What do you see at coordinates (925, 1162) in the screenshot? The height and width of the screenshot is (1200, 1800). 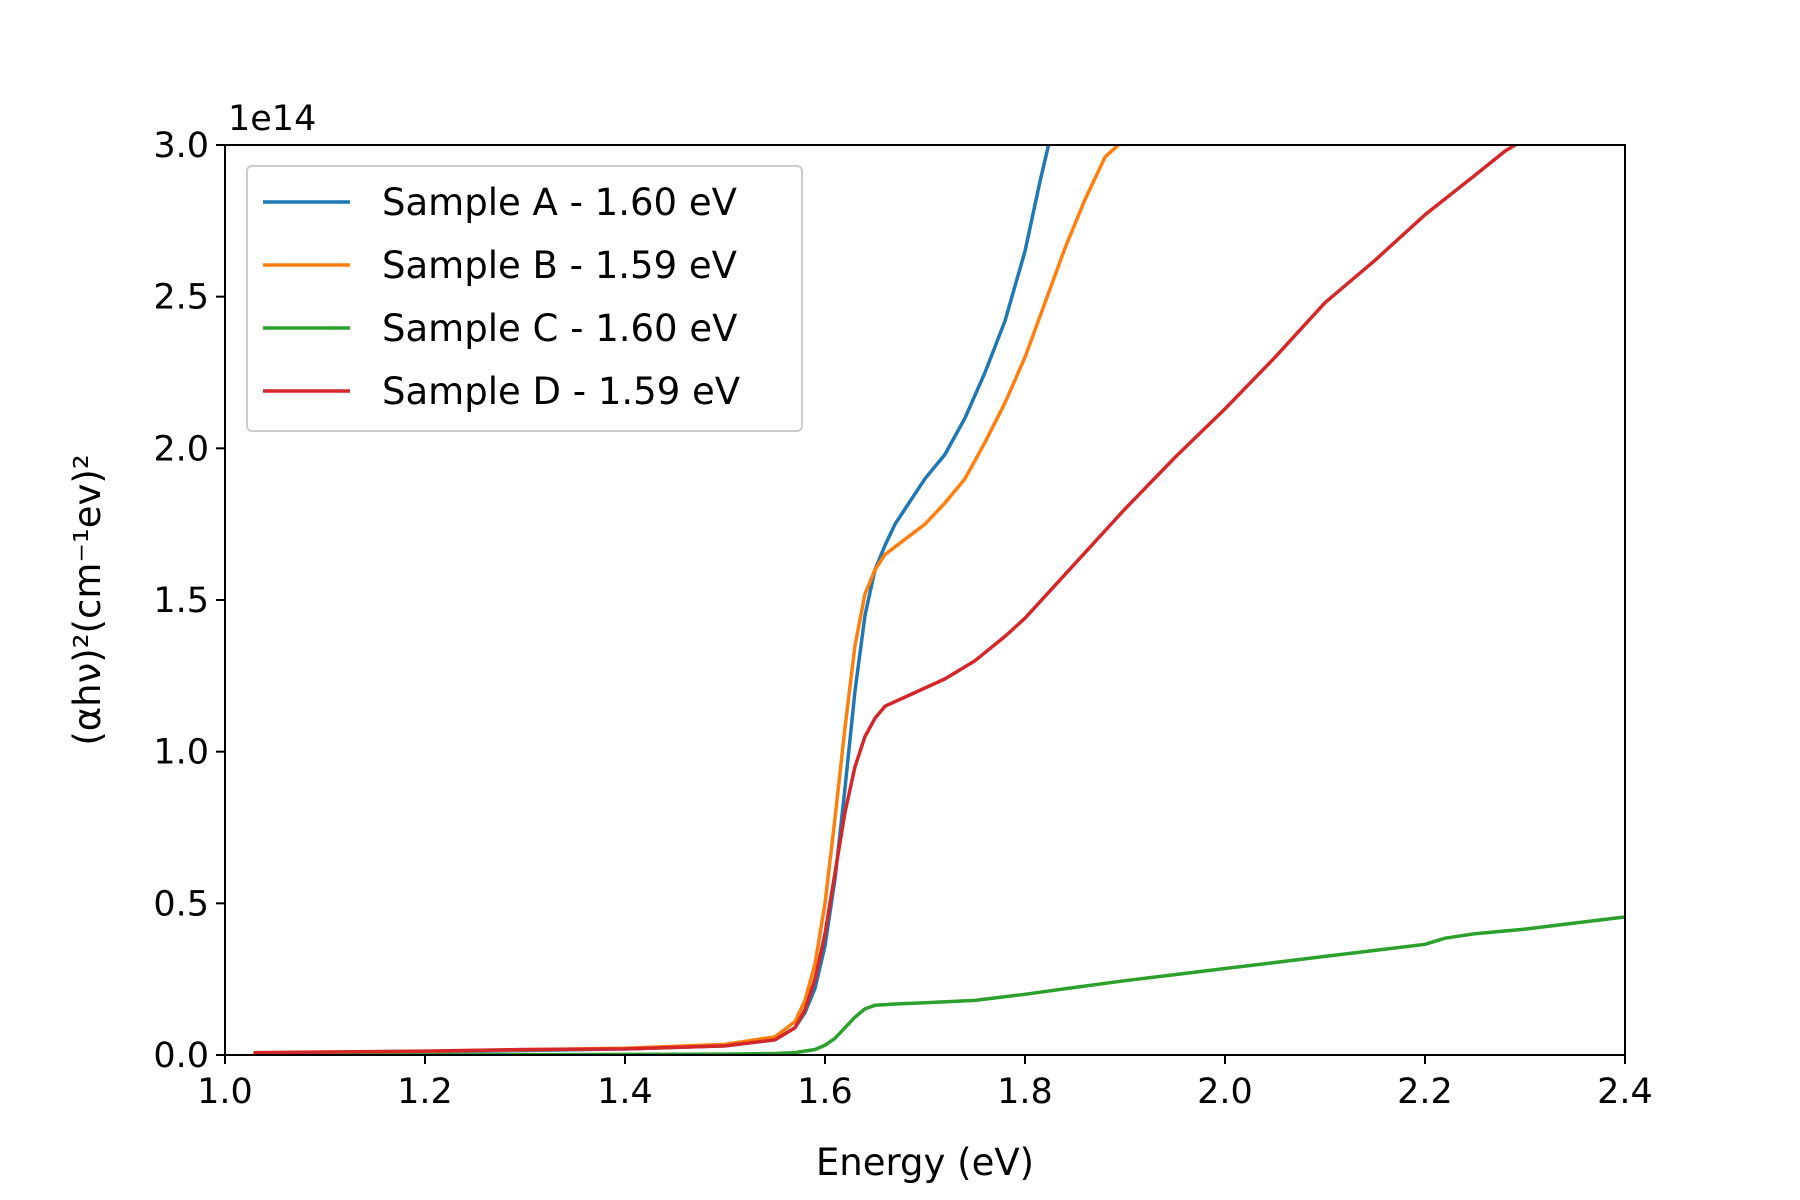 I see `x-axis-label: Energy (eV)` at bounding box center [925, 1162].